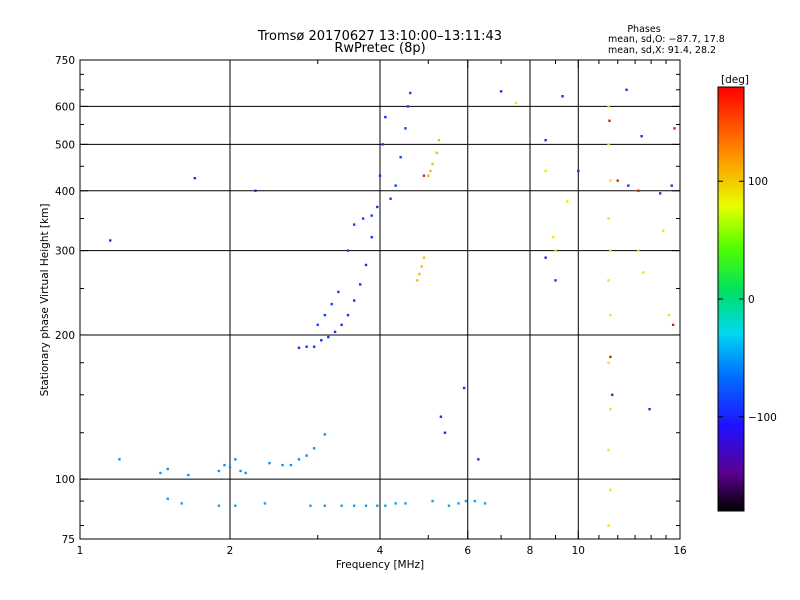 Image resolution: width=800 pixels, height=600 pixels. What do you see at coordinates (65, 252) in the screenshot?
I see `y-tick-label: 300` at bounding box center [65, 252].